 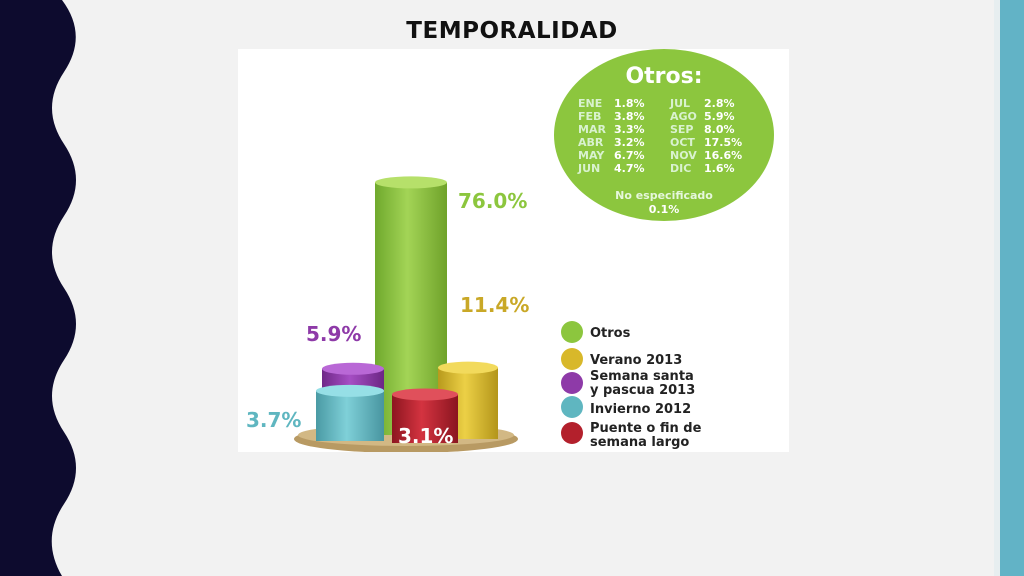 What do you see at coordinates (719, 103) in the screenshot?
I see `callout-value-jul: 2.8%` at bounding box center [719, 103].